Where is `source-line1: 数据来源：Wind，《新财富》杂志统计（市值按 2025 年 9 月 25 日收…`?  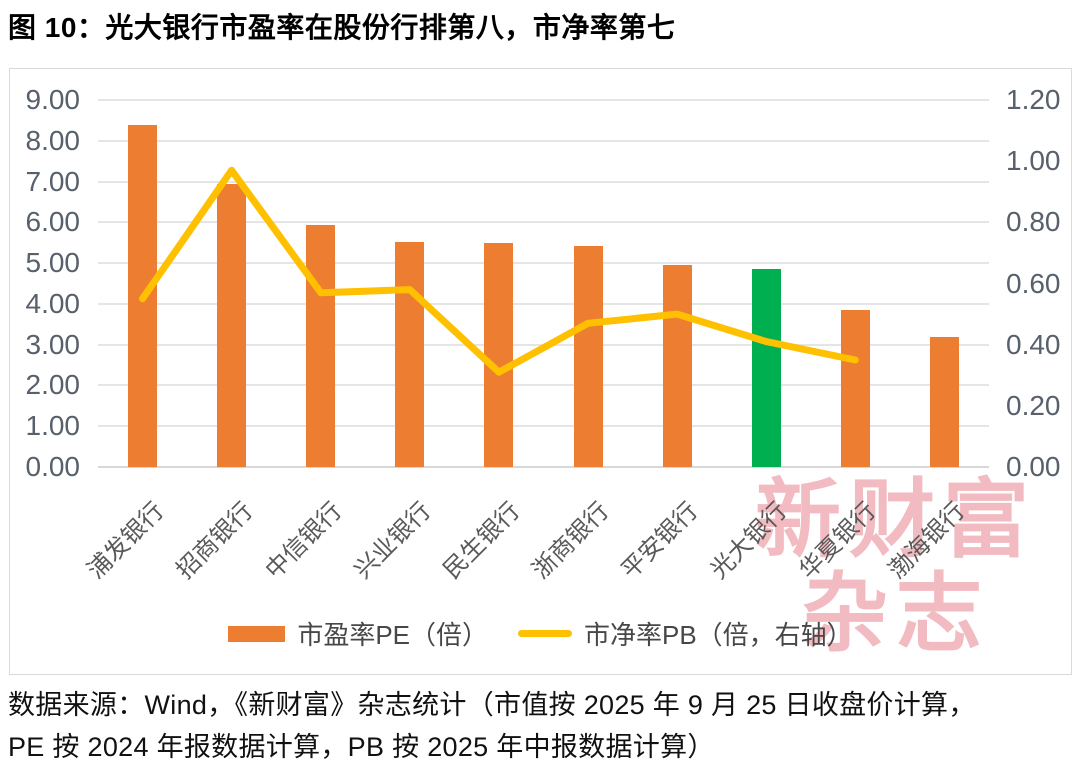 source-line1: 数据来源：Wind，《新财富》杂志统计（市值按 2025 年 9 月 25 日收… is located at coordinates (492, 705).